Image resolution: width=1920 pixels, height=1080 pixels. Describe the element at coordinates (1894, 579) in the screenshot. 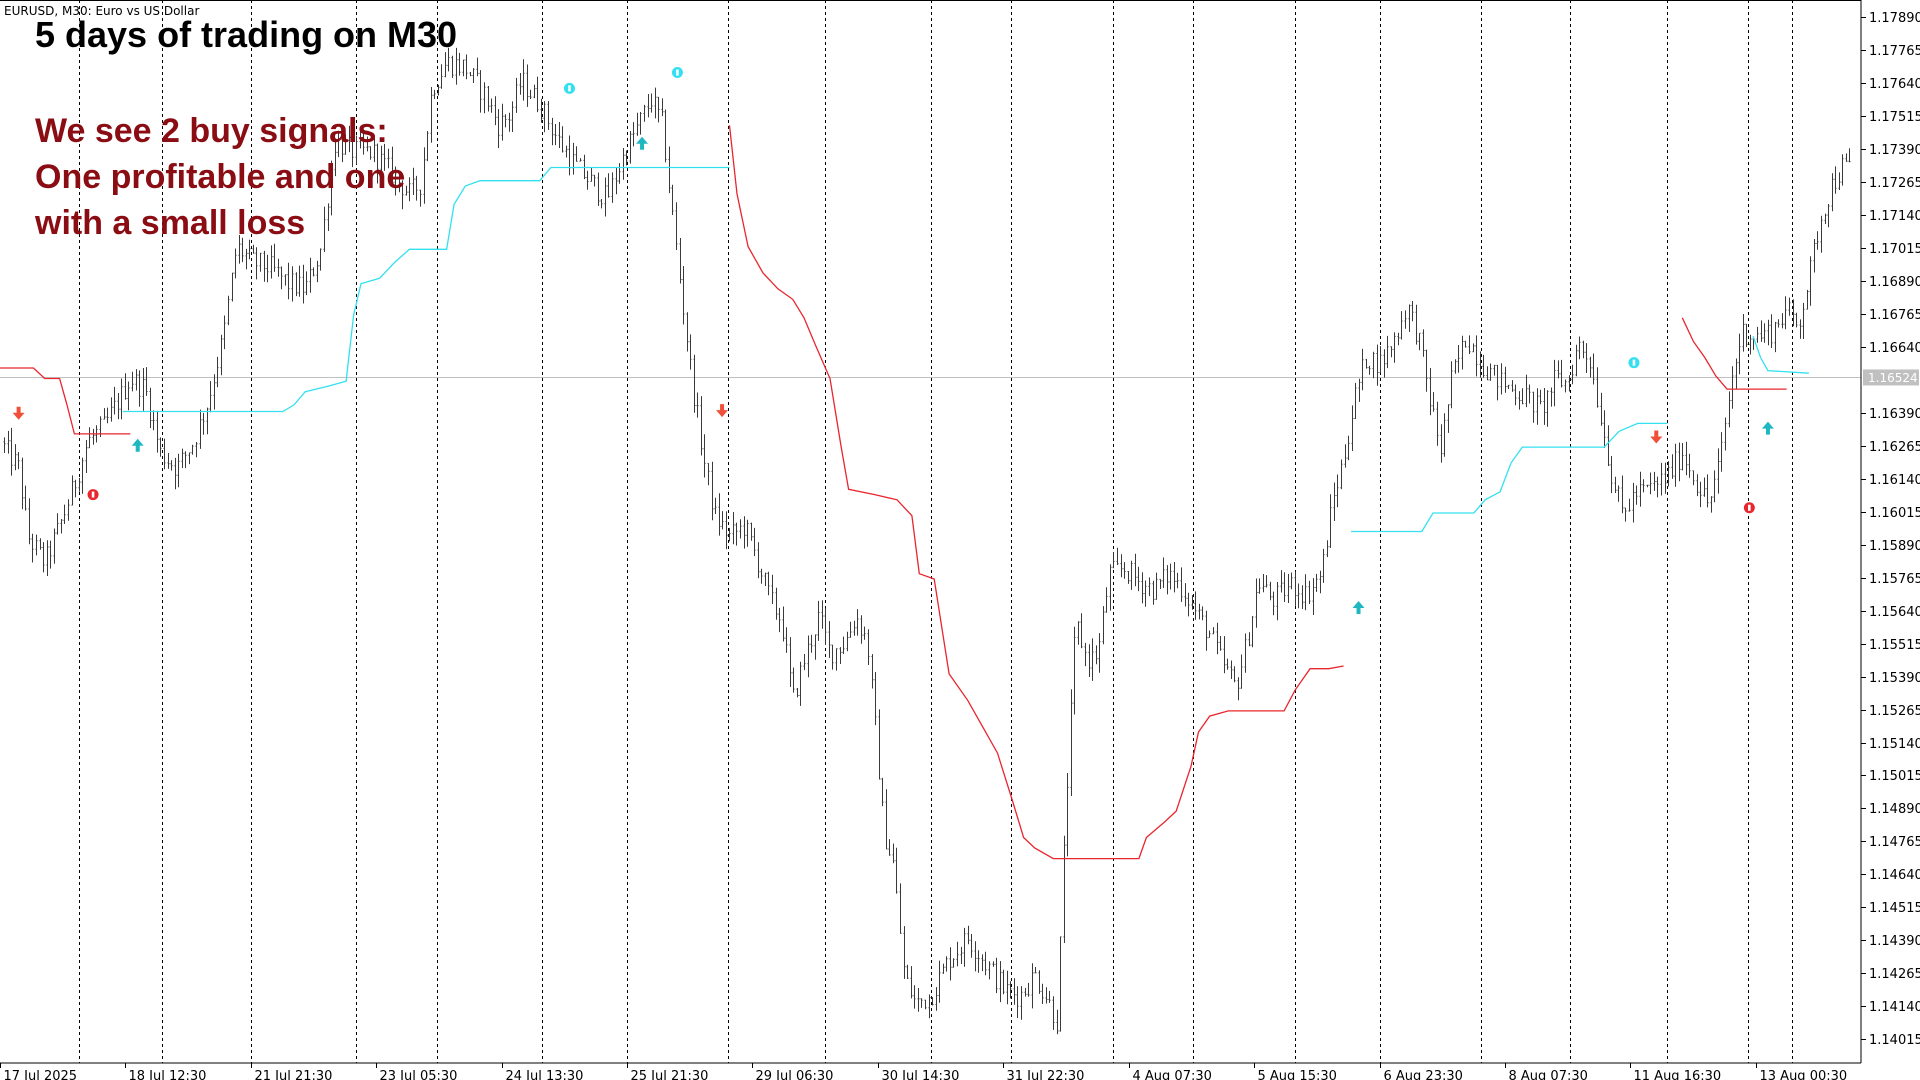

I see `price-tick-label: 1.15765` at that location.